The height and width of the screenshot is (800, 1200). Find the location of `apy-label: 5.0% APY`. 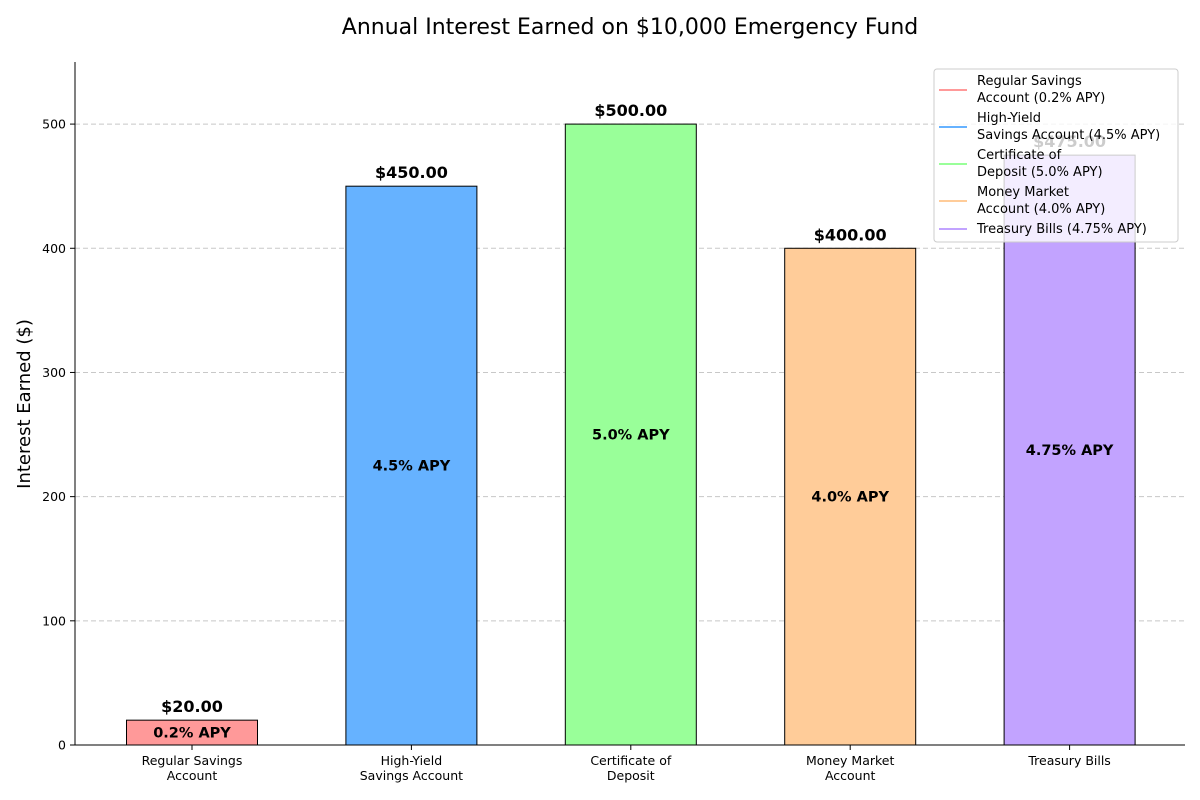

apy-label: 5.0% APY is located at coordinates (631, 436).